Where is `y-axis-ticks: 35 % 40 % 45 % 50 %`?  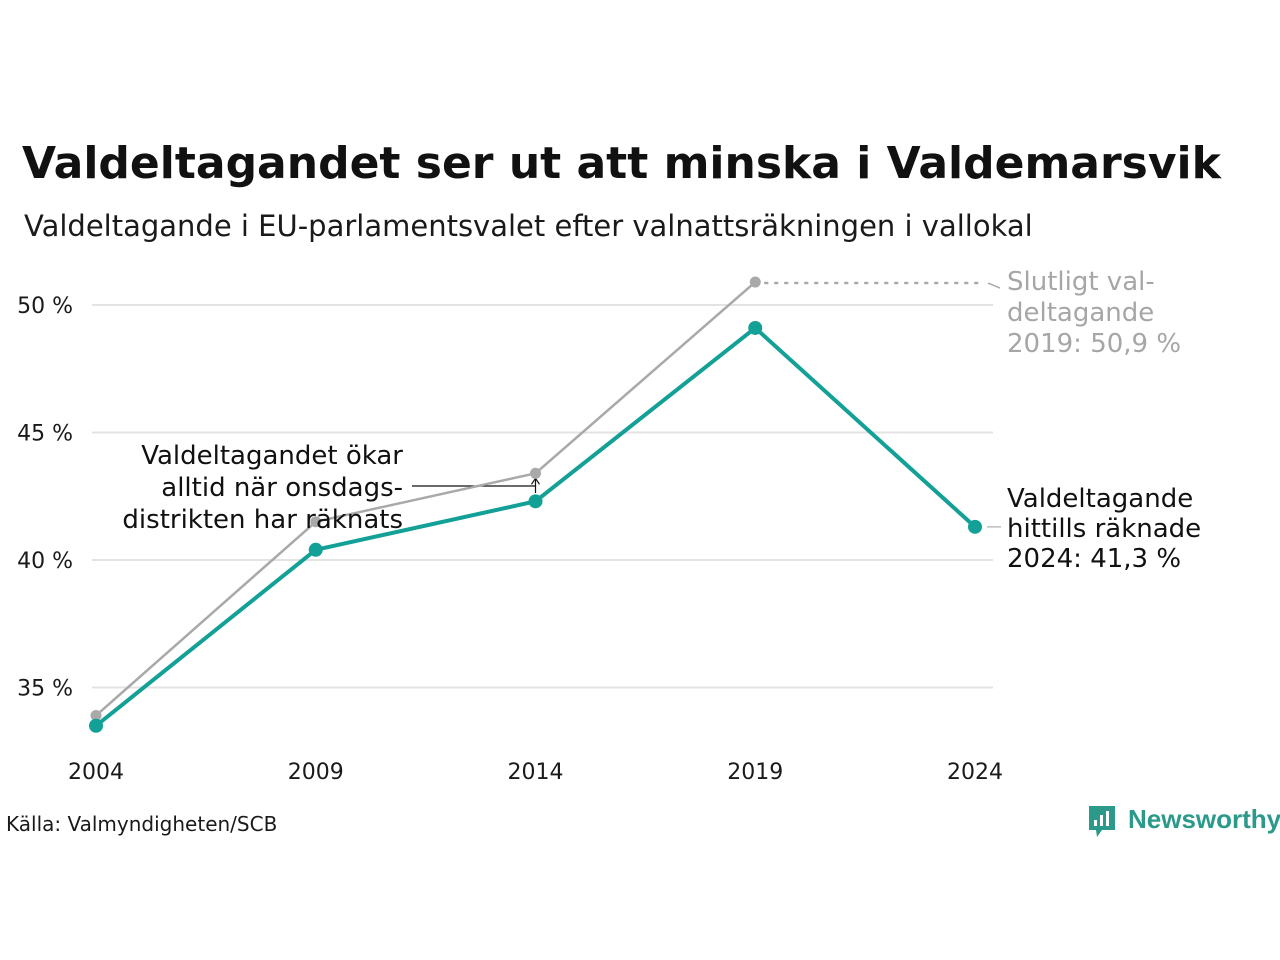
y-axis-ticks: 35 % 40 % 45 % 50 % is located at coordinates (45, 498).